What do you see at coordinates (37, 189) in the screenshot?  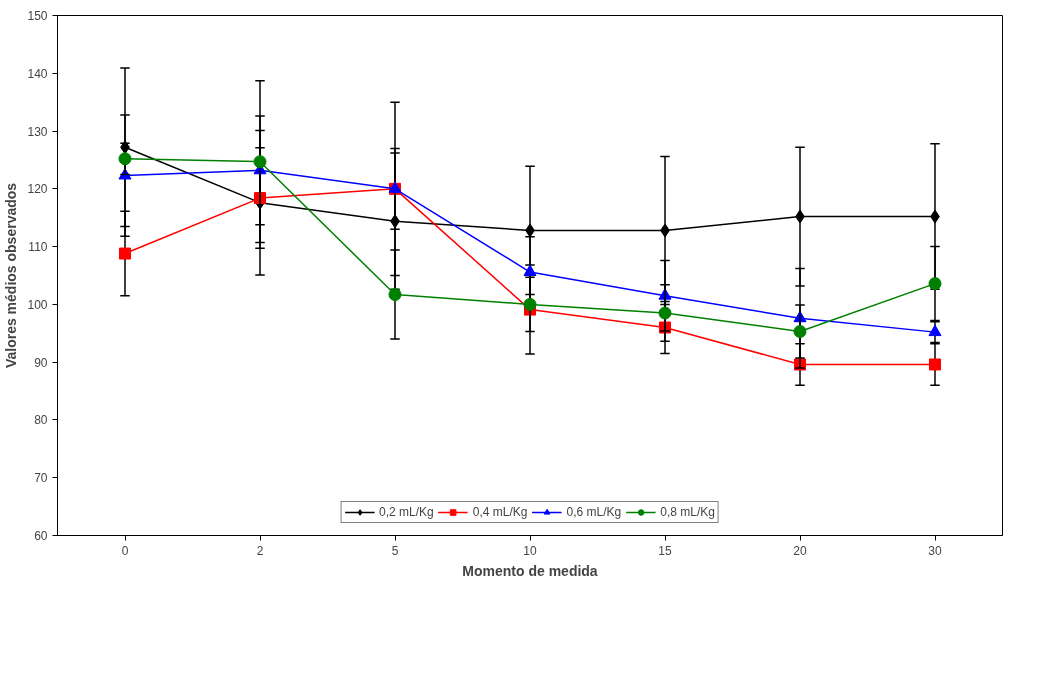 I see `y-tick-label: 120` at bounding box center [37, 189].